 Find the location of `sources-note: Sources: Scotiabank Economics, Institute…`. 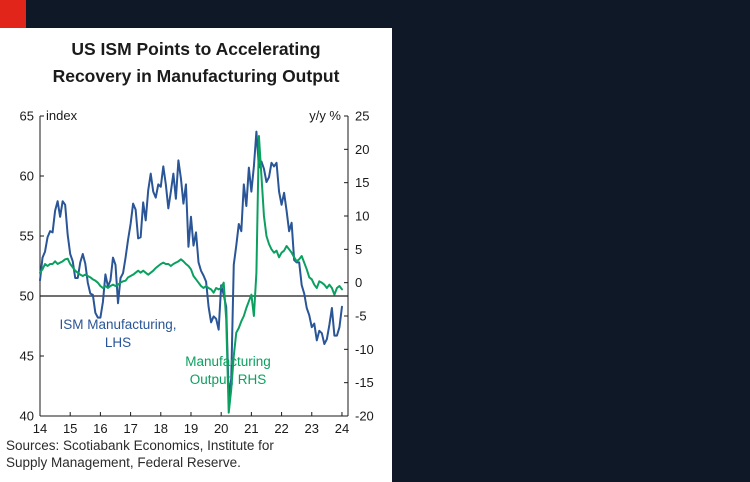

sources-note: Sources: Scotiabank Economics, Institute… is located at coordinates (197, 454).